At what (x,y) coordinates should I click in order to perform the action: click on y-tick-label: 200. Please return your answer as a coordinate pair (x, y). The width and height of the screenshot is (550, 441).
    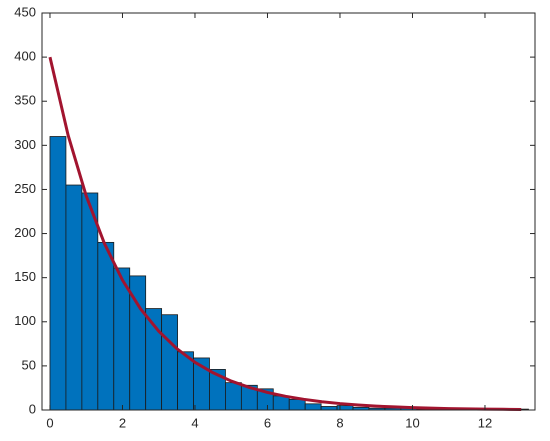
    Looking at the image, I should click on (25, 232).